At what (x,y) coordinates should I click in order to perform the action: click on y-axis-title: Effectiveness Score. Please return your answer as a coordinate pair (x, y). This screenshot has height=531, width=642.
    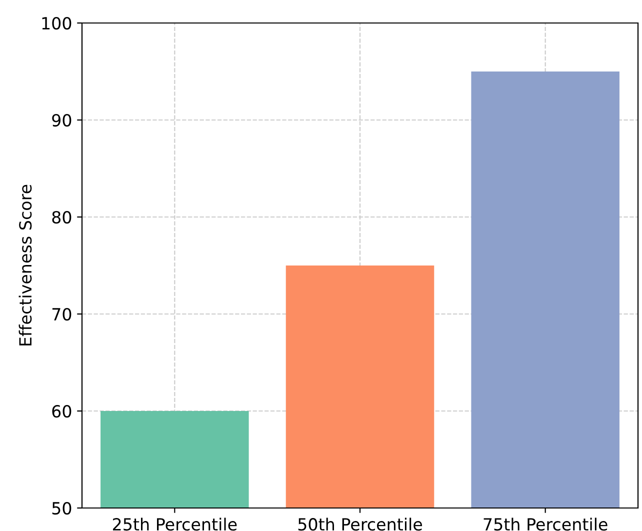
    Looking at the image, I should click on (25, 265).